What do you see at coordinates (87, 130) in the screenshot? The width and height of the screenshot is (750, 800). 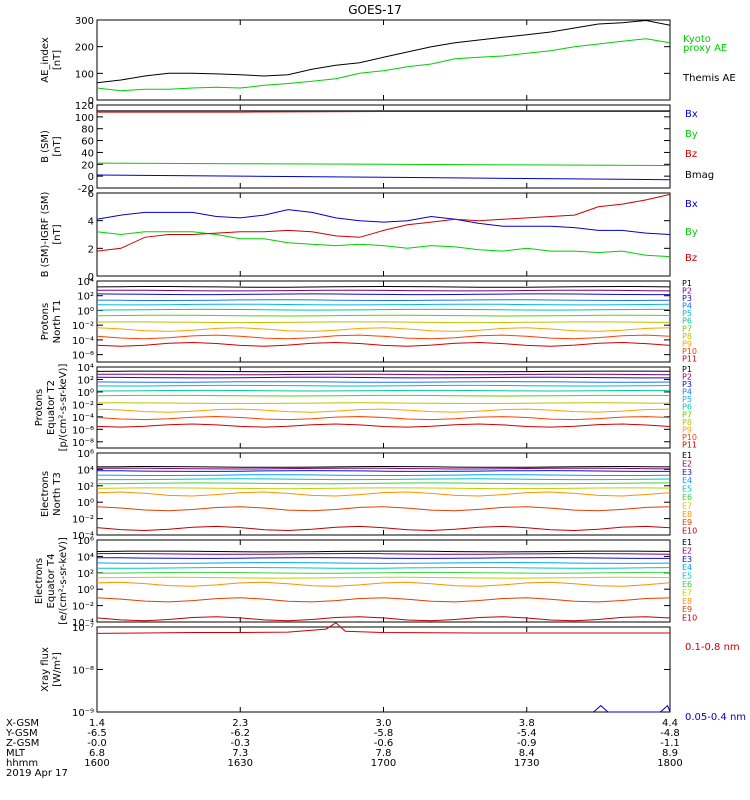 I see `y-tick-label: 80` at bounding box center [87, 130].